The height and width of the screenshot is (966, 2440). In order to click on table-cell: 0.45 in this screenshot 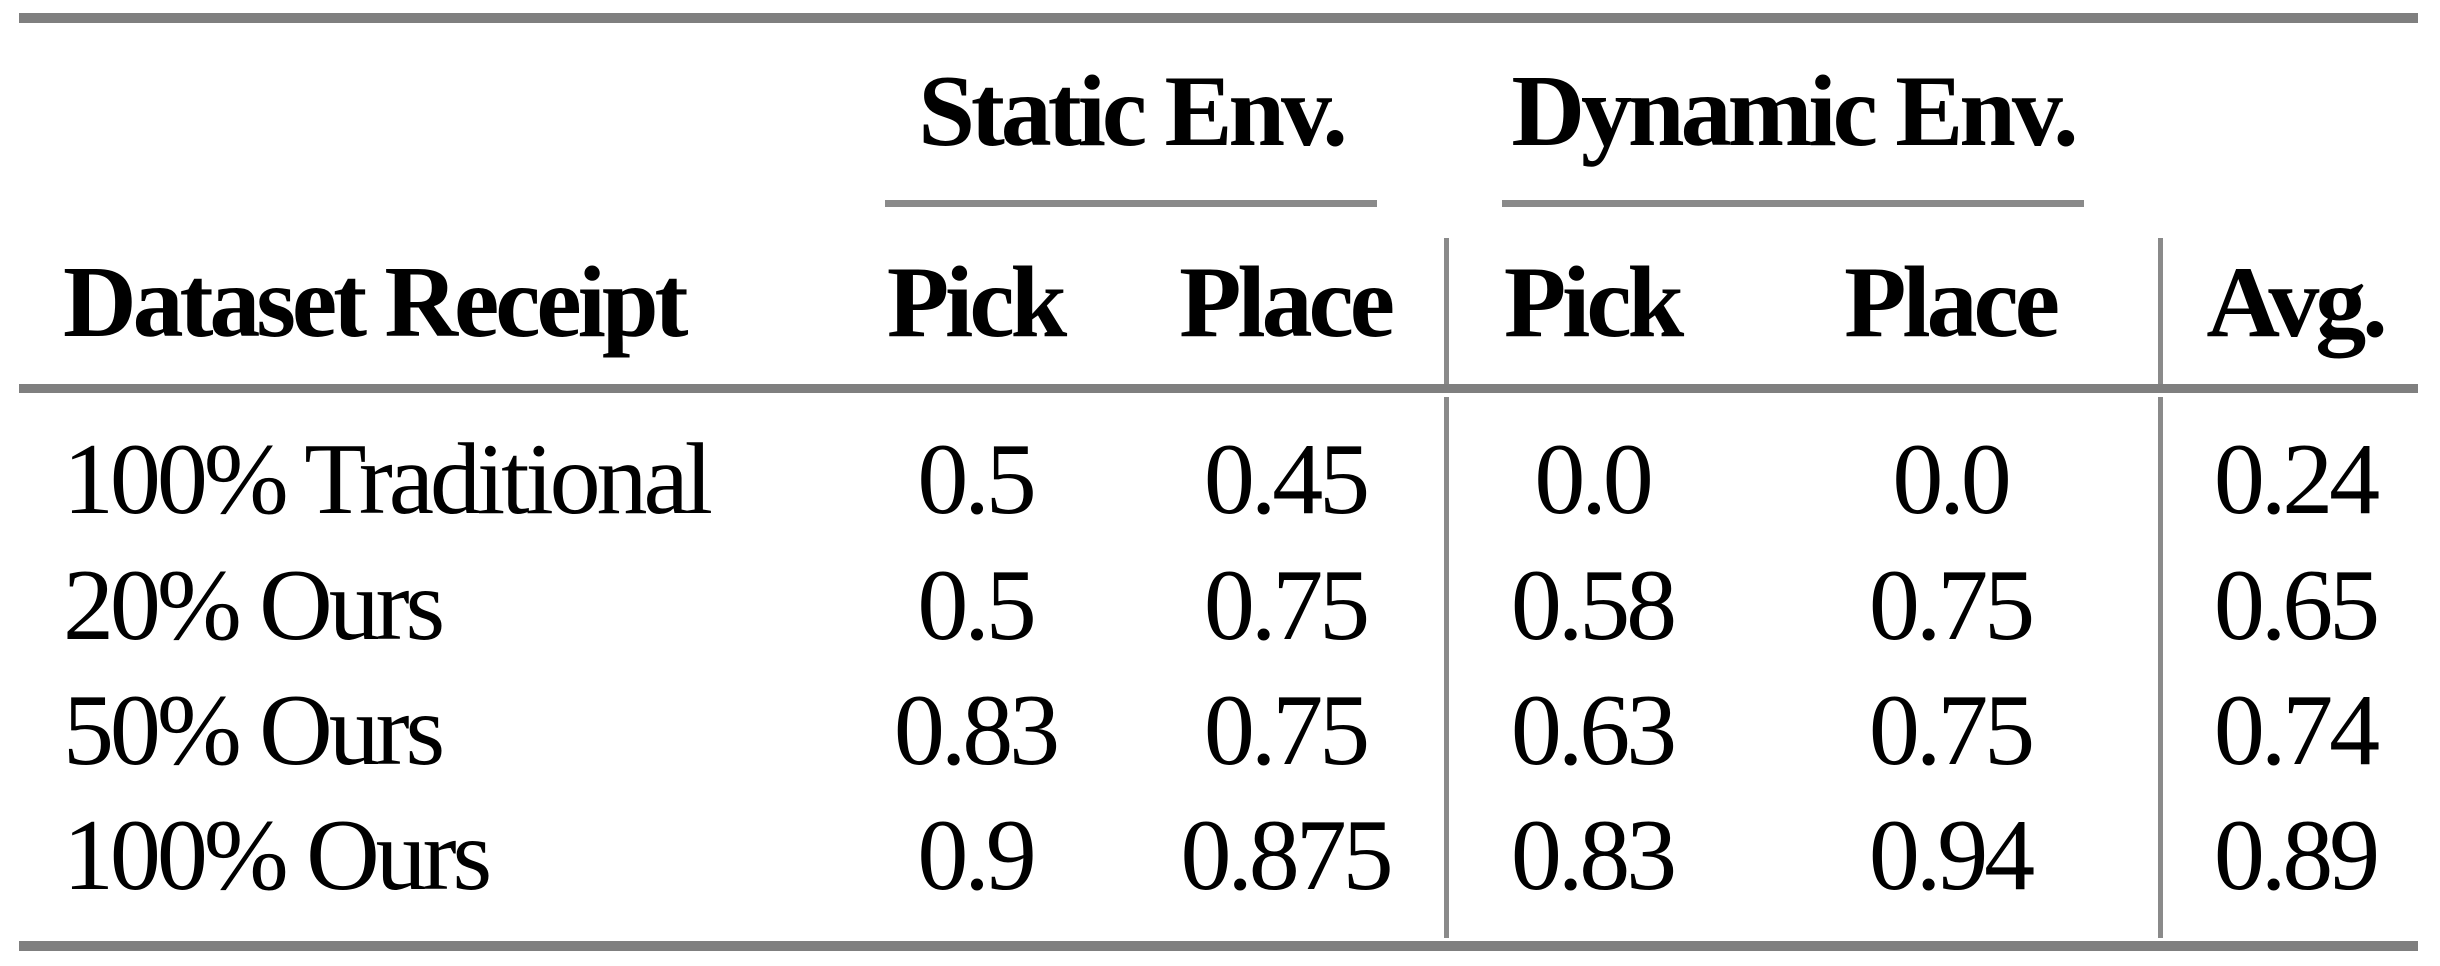, I will do `click(1286, 479)`.